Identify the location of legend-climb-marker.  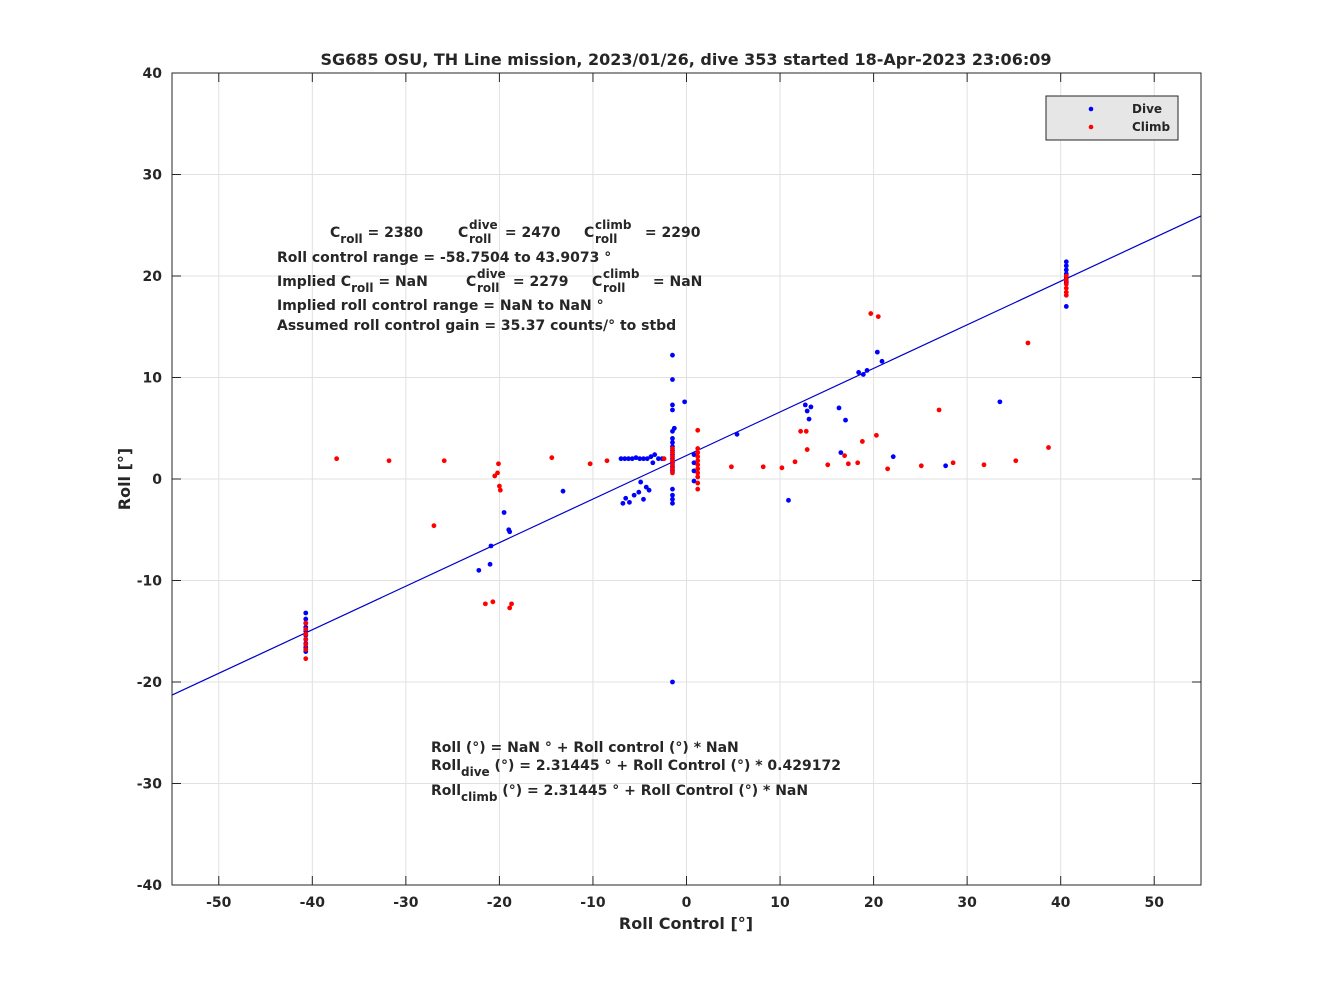
(1091, 127).